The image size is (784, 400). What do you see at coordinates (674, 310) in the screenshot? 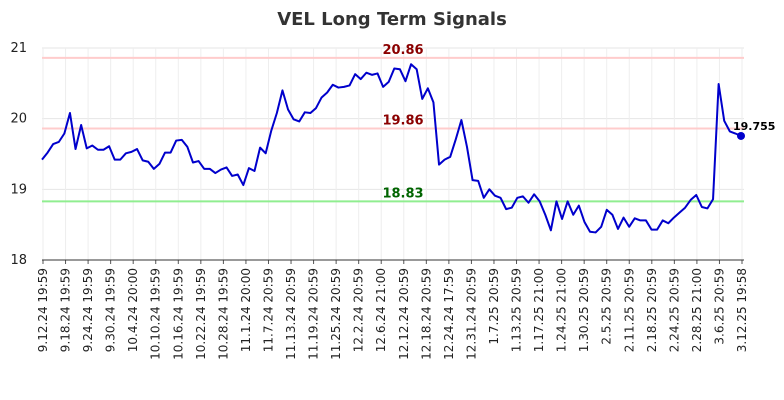
I see `x-tick-label: 2.24.25 20:59` at bounding box center [674, 310].